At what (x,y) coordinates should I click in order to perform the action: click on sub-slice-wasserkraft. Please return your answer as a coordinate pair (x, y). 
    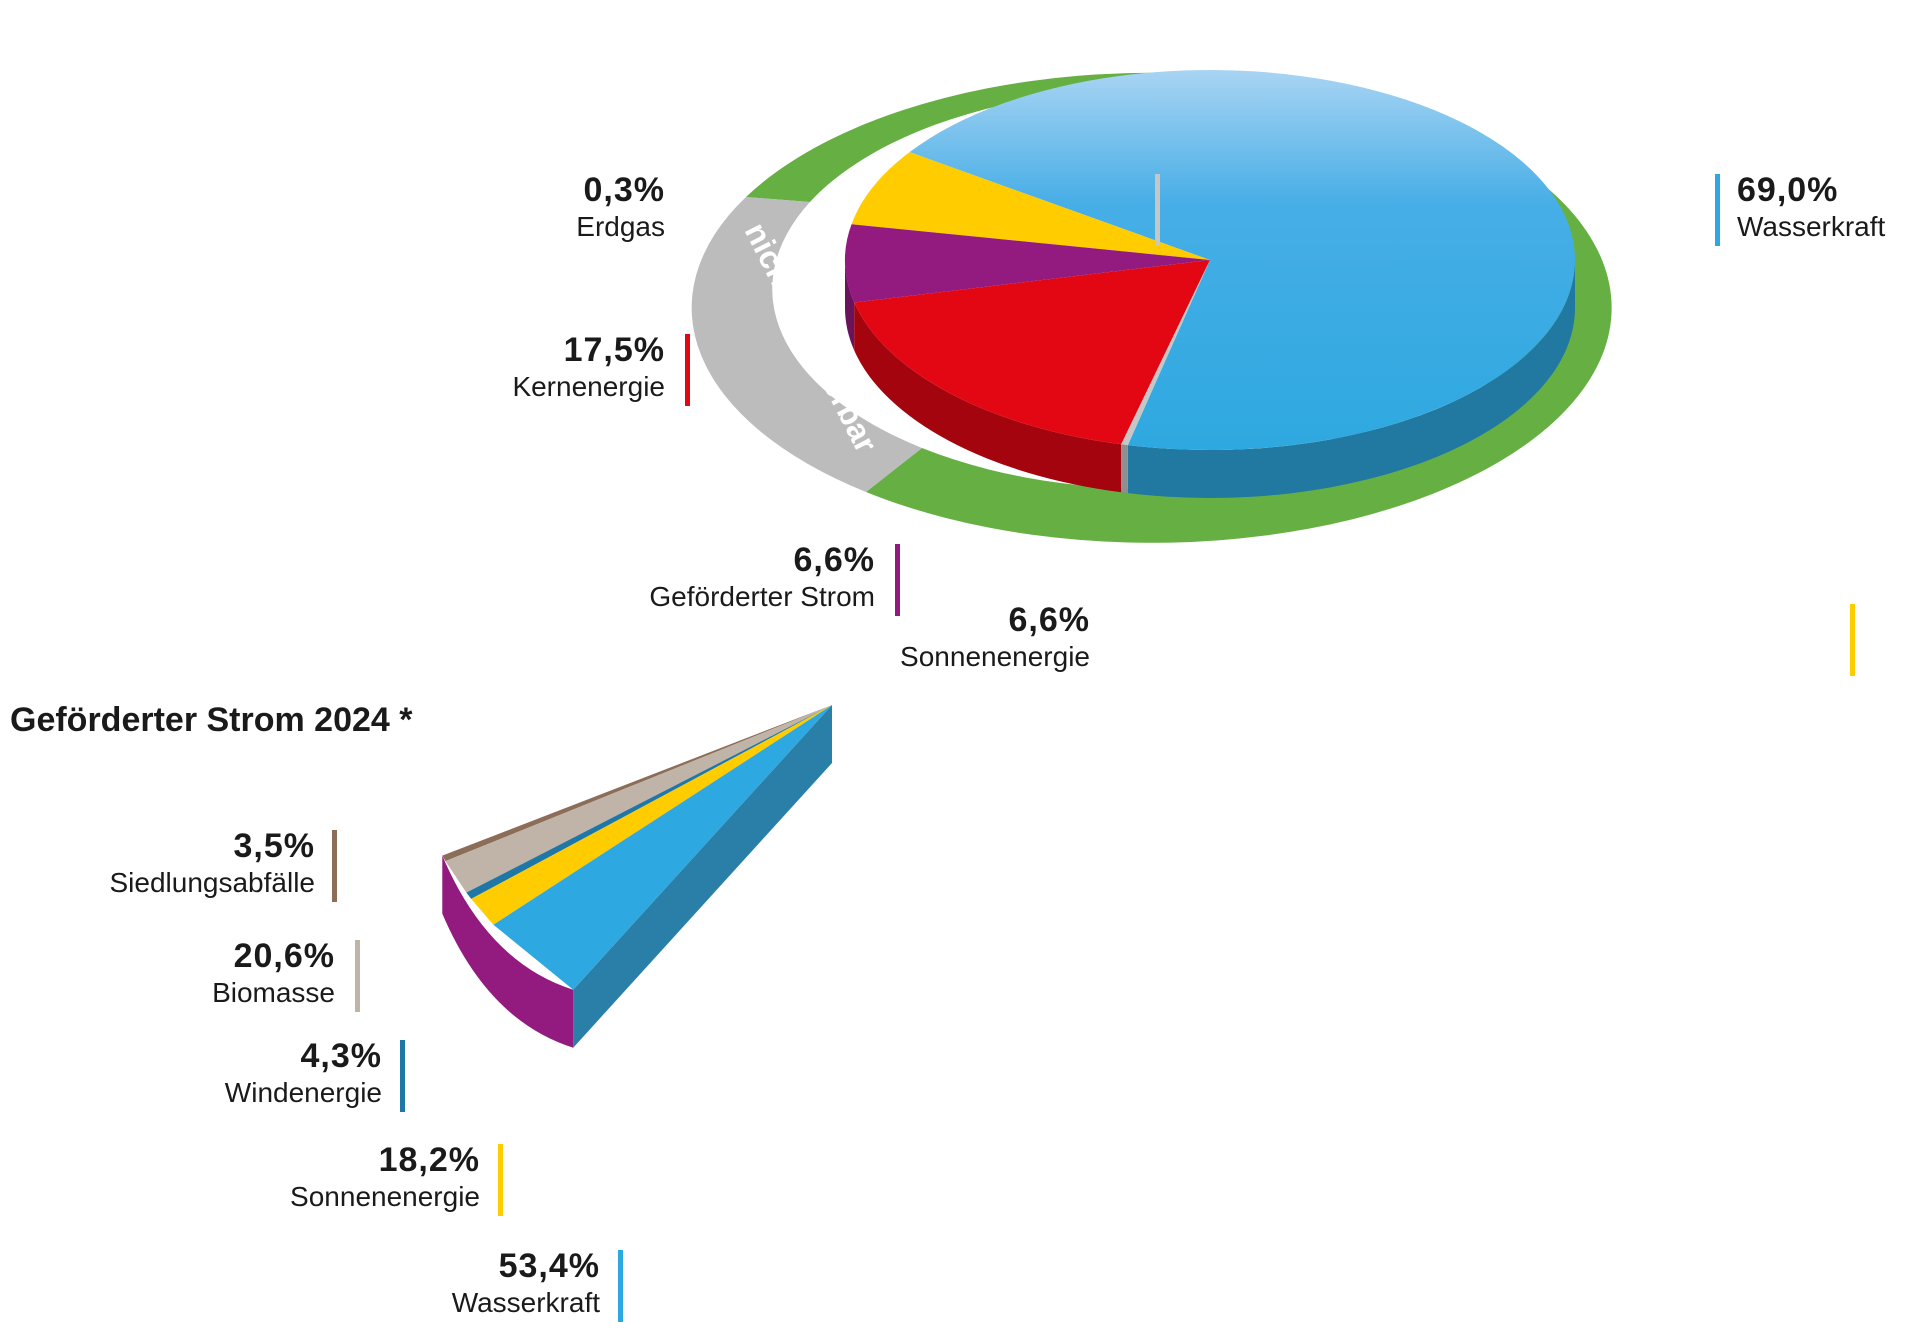
    Looking at the image, I should click on (662, 847).